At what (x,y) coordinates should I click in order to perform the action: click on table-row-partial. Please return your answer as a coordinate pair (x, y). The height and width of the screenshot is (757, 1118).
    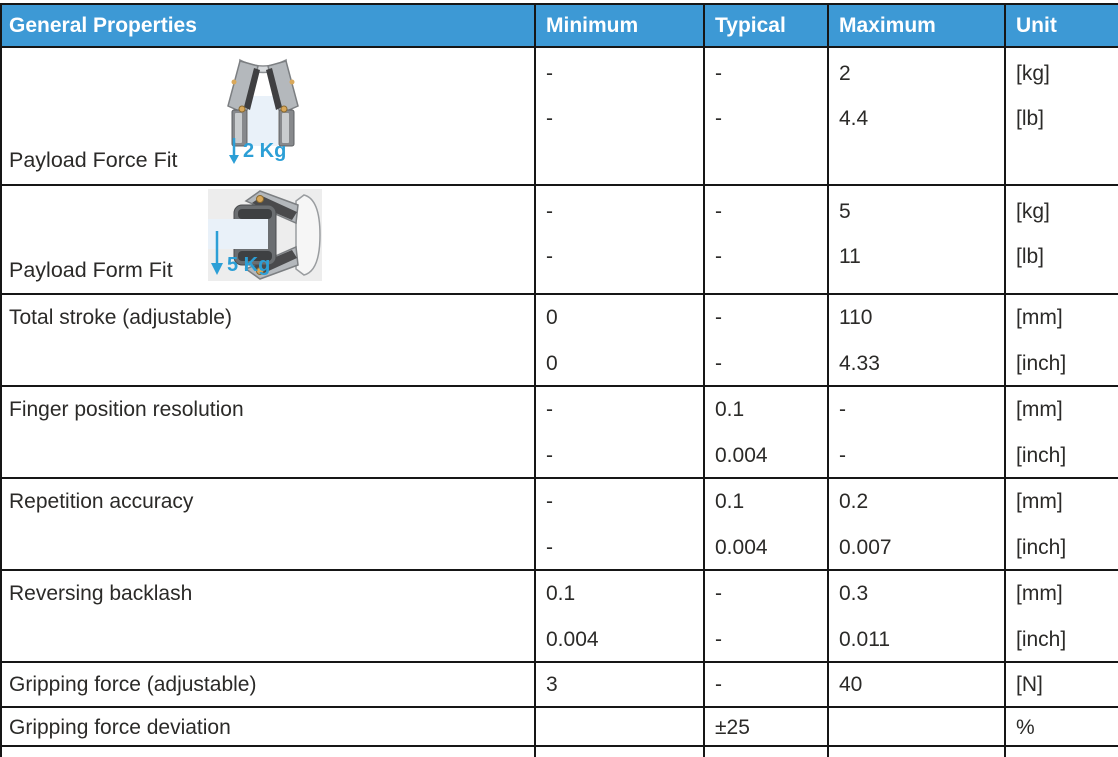
    Looking at the image, I should click on (560, 752).